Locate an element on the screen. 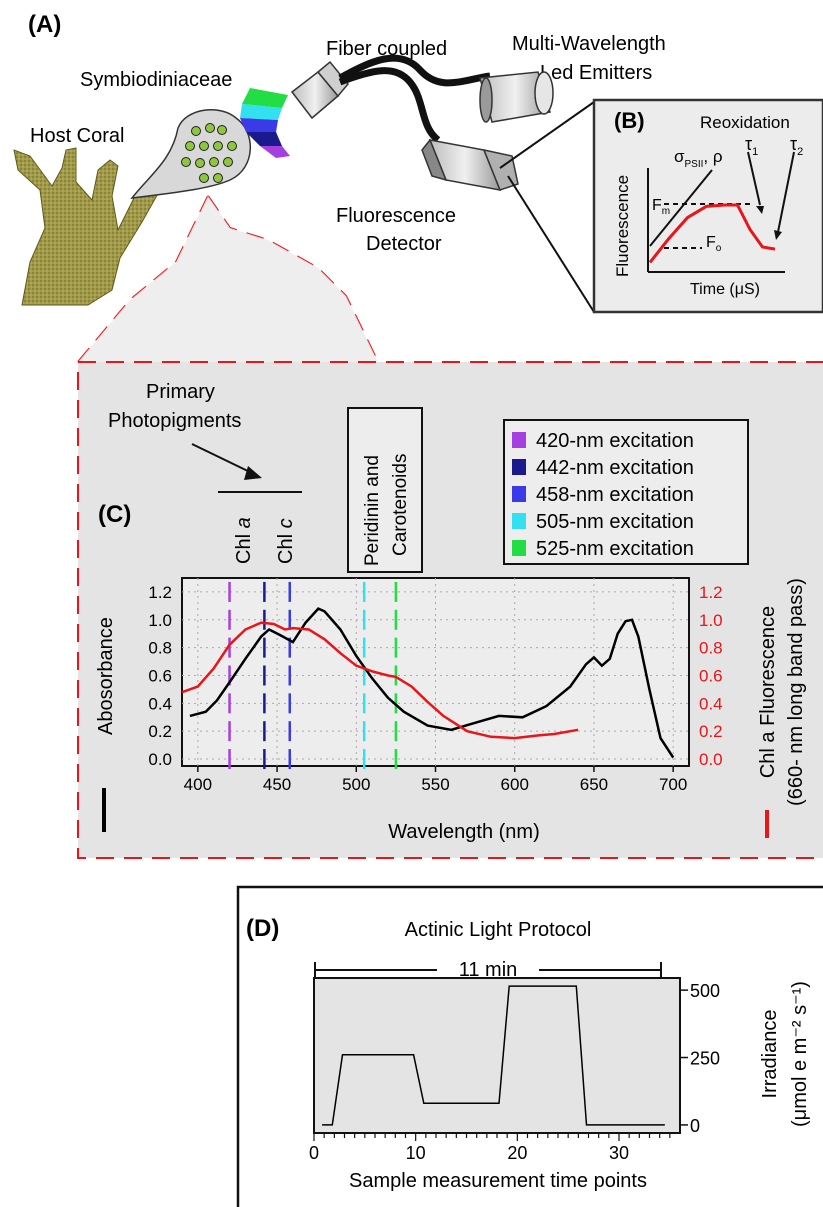 This screenshot has height=1207, width=823. duration-label: 11 min is located at coordinates (488, 970).